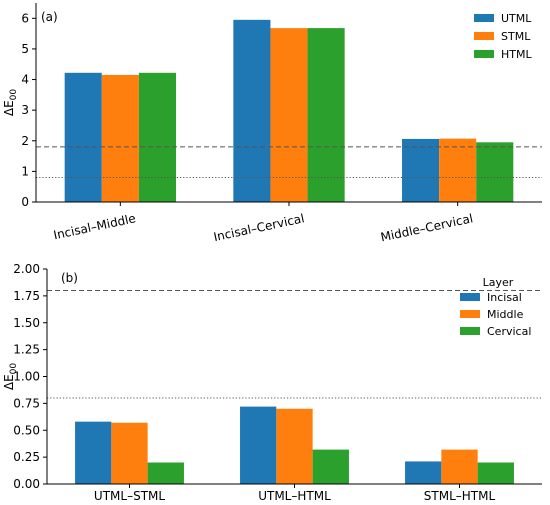  What do you see at coordinates (470, 314) in the screenshot?
I see `legend-swatch-middle` at bounding box center [470, 314].